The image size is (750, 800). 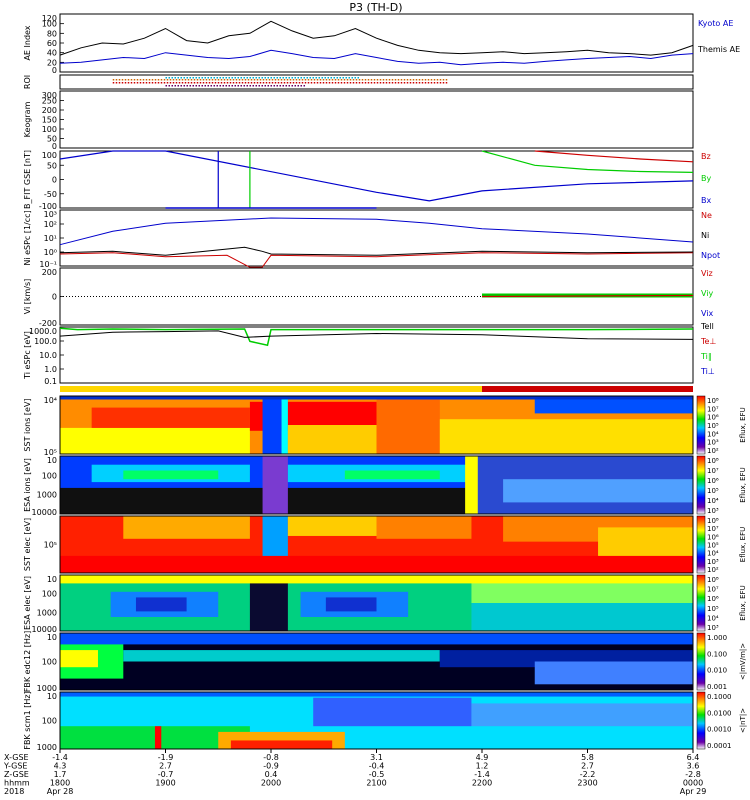 I want to click on colorbar-tick-label: 10⁶, so click(x=713, y=481).